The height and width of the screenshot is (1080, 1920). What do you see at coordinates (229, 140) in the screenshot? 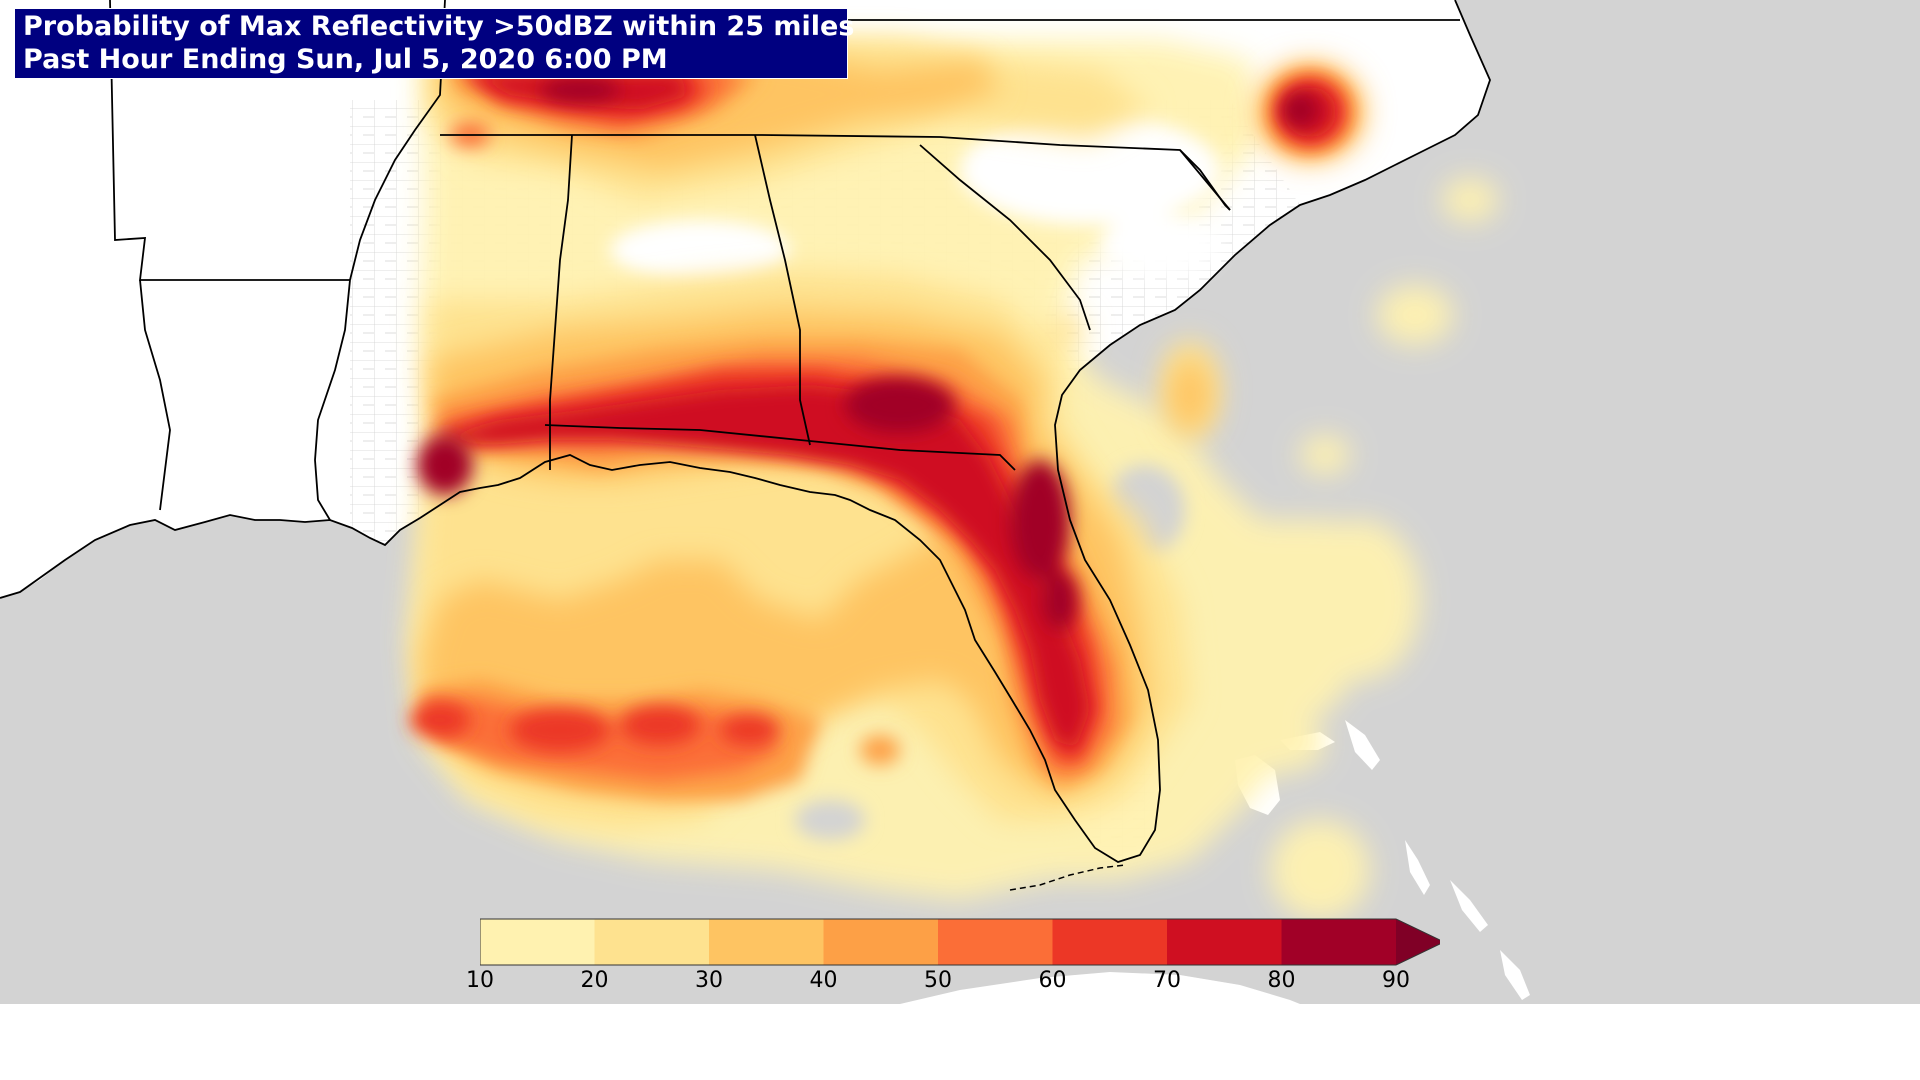
I see `border-ar-la` at bounding box center [229, 140].